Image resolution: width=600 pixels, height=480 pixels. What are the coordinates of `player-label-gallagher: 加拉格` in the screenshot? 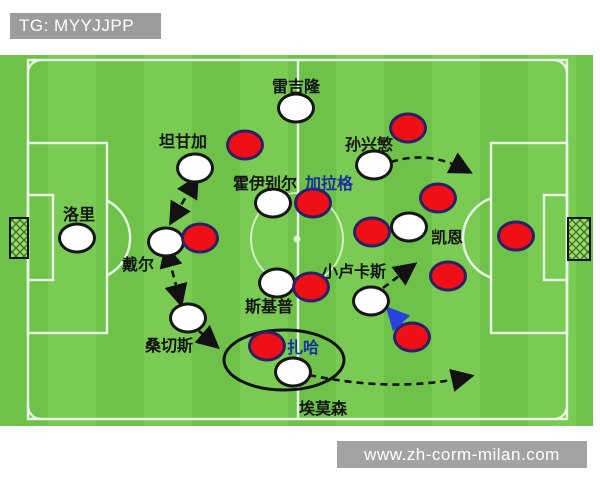 It's located at (329, 184).